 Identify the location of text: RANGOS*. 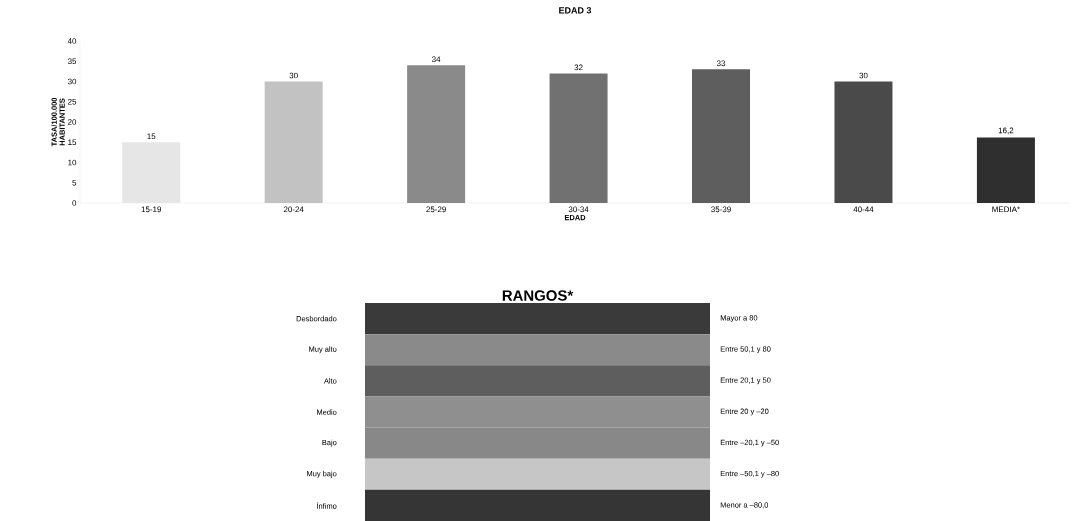
(538, 295).